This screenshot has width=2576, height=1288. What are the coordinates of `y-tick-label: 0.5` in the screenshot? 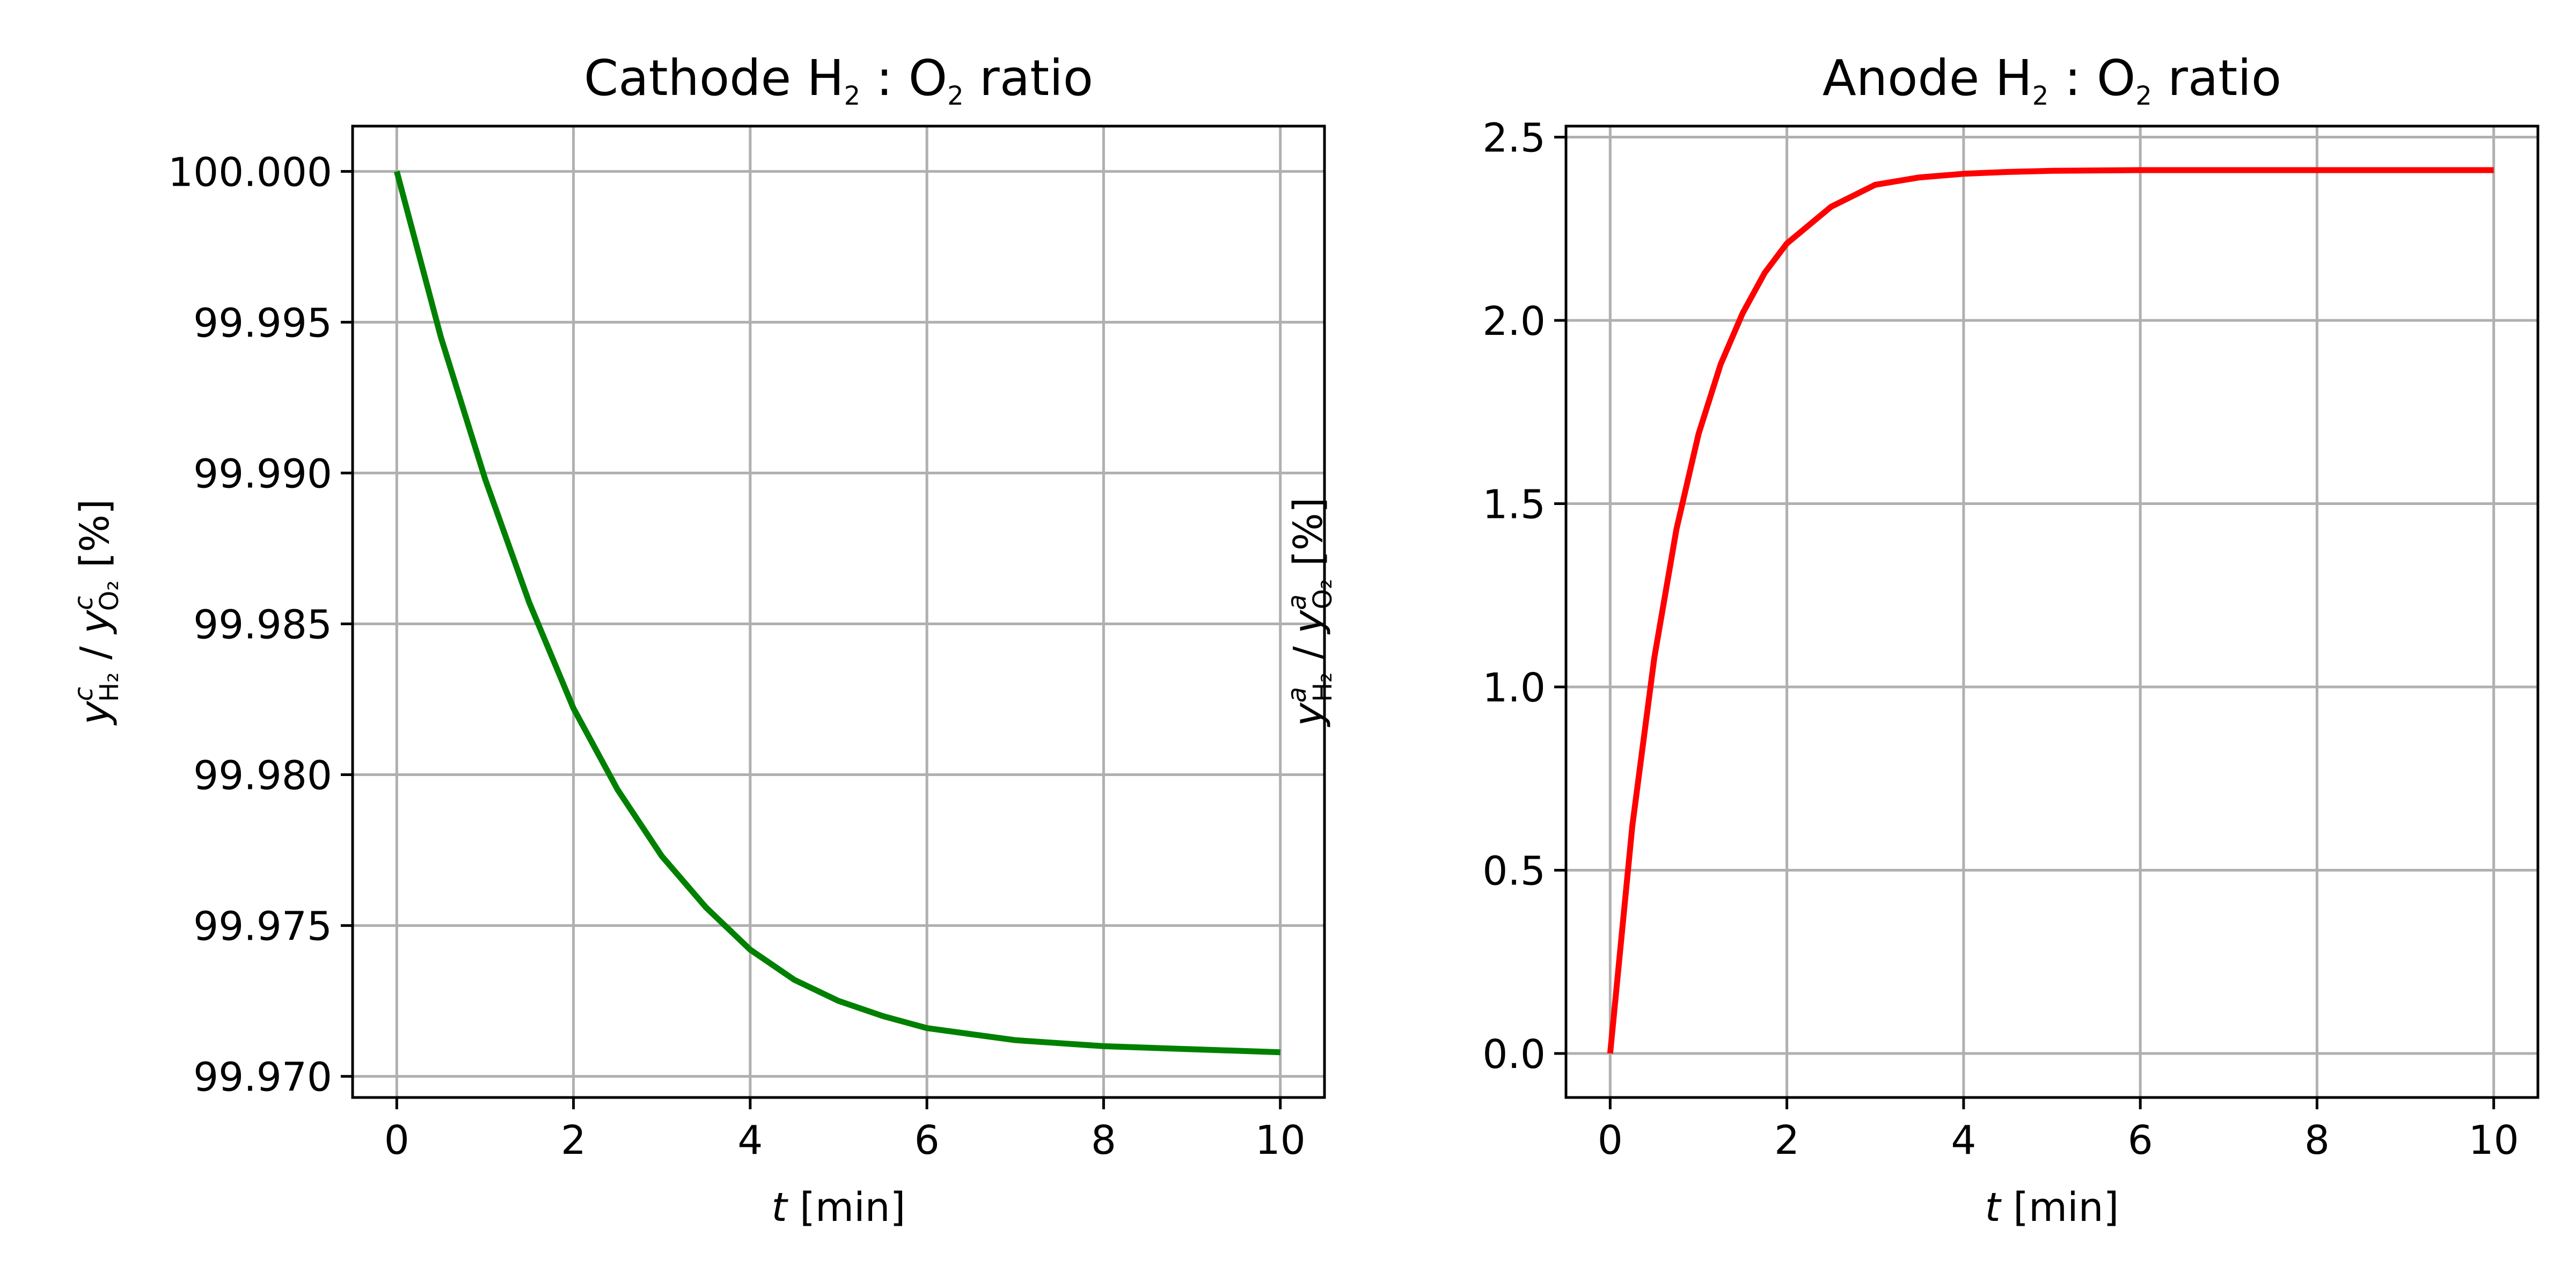 It's located at (1514, 871).